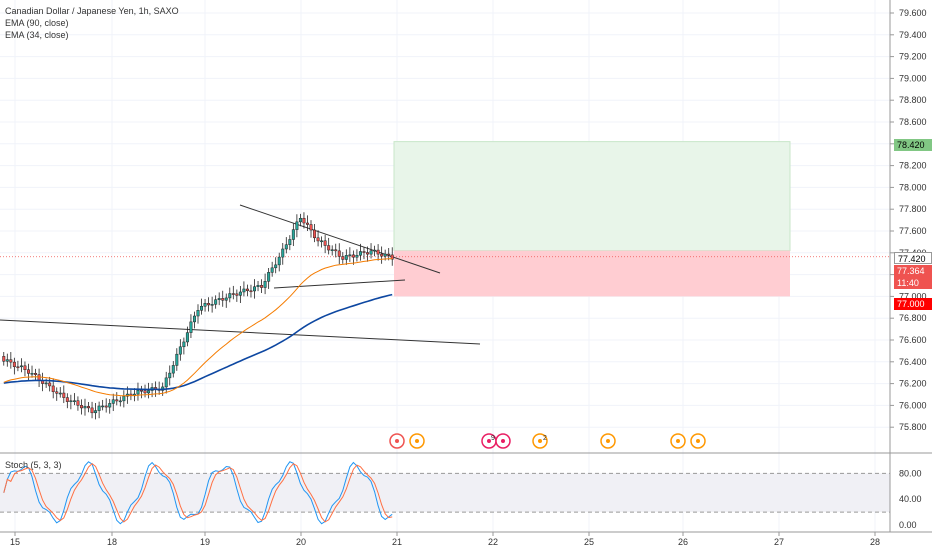 This screenshot has width=932, height=550. I want to click on event-count: 9, so click(493, 438).